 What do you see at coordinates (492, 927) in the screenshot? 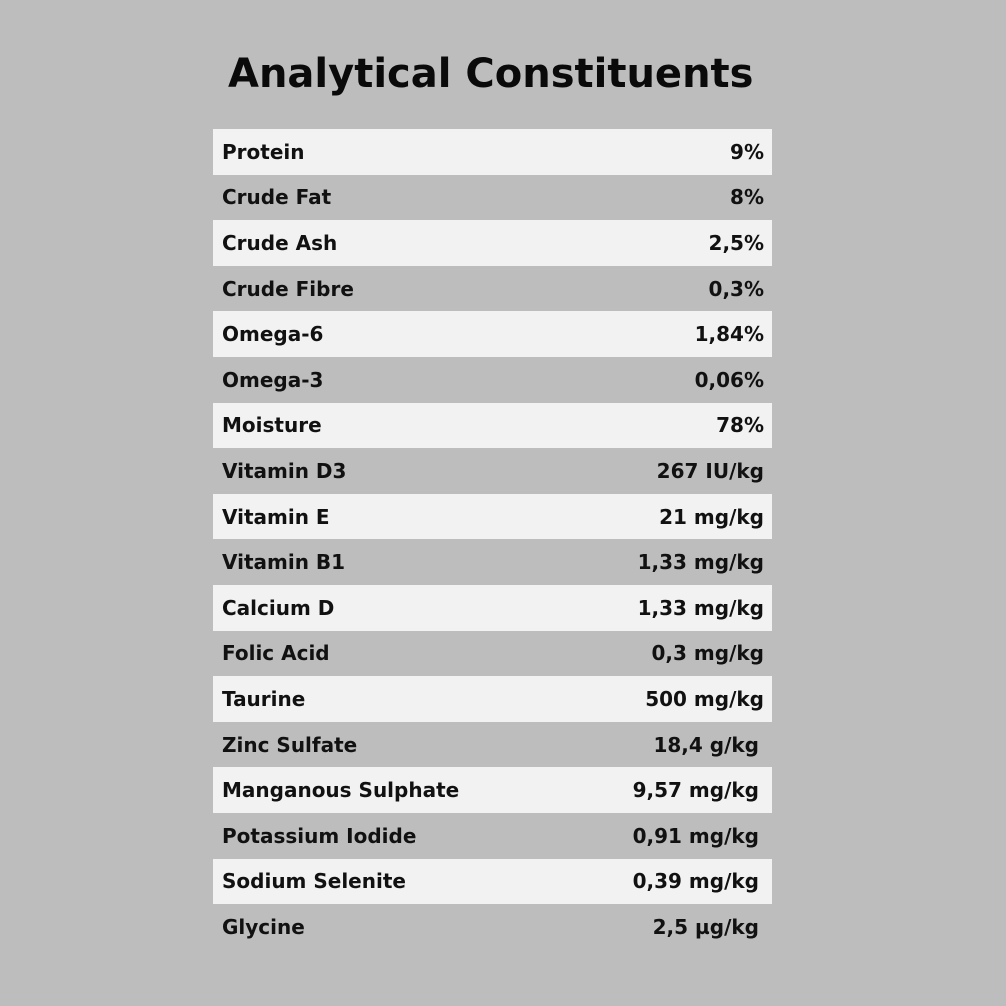
I see `table-row-glycine: Glycine 2,5 µg/kg` at bounding box center [492, 927].